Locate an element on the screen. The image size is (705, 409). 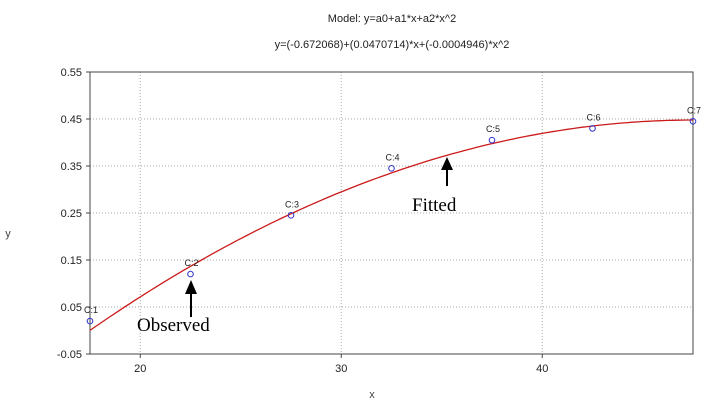
y-tick-label: 0.45 is located at coordinates (71, 120).